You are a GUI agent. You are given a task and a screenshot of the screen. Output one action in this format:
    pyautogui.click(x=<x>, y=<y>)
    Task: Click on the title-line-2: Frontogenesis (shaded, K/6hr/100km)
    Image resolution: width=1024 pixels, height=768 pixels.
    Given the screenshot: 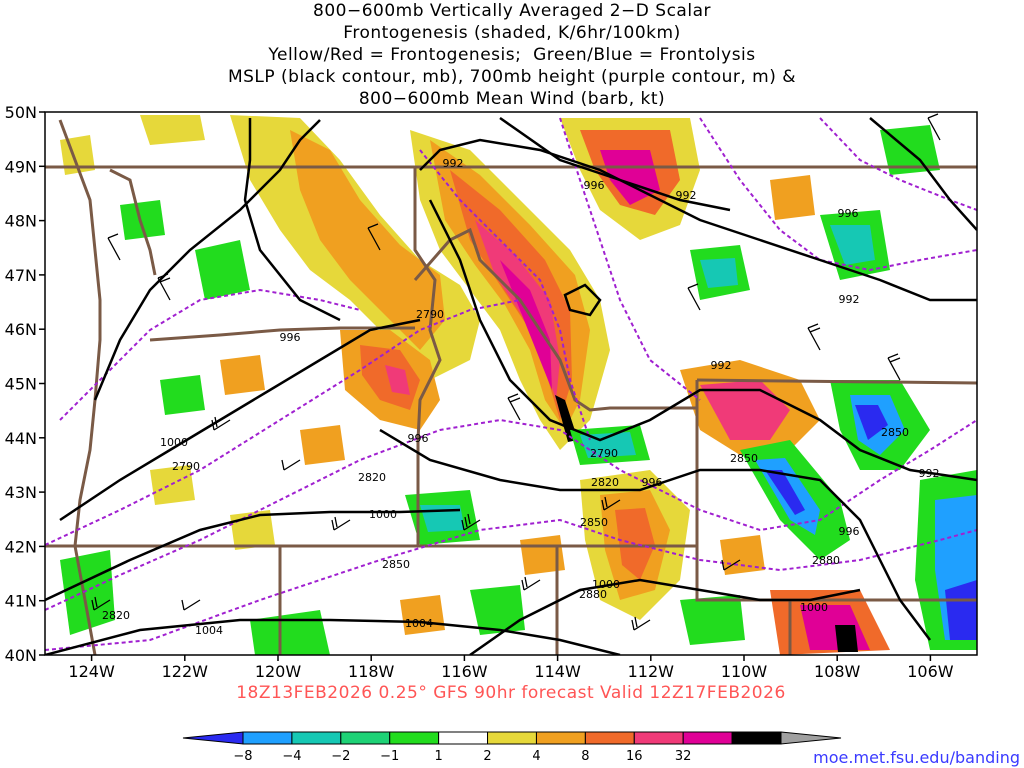 What is the action you would take?
    pyautogui.click(x=512, y=33)
    